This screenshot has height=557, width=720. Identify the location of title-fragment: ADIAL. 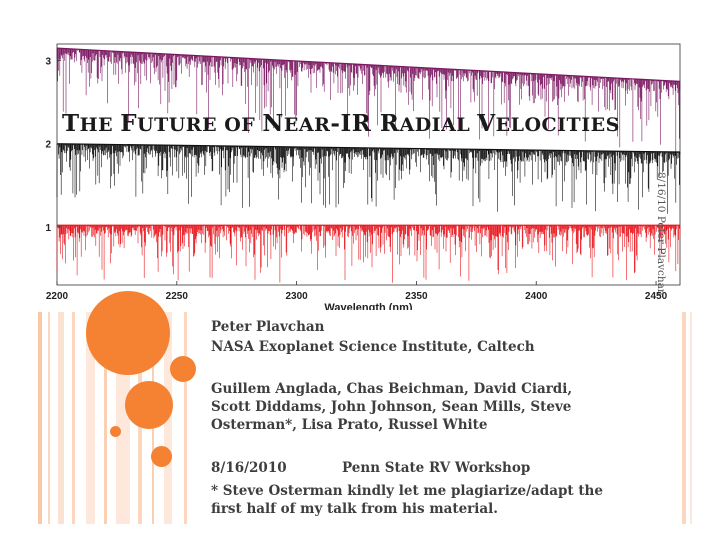
(438, 125).